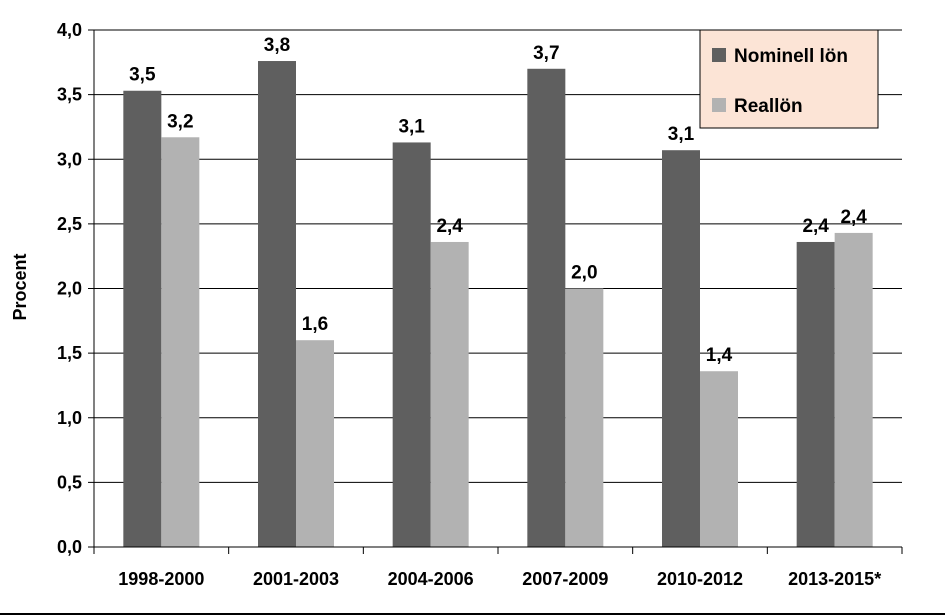 The image size is (945, 616). Describe the element at coordinates (180, 121) in the screenshot. I see `data-label: 3,2` at that location.